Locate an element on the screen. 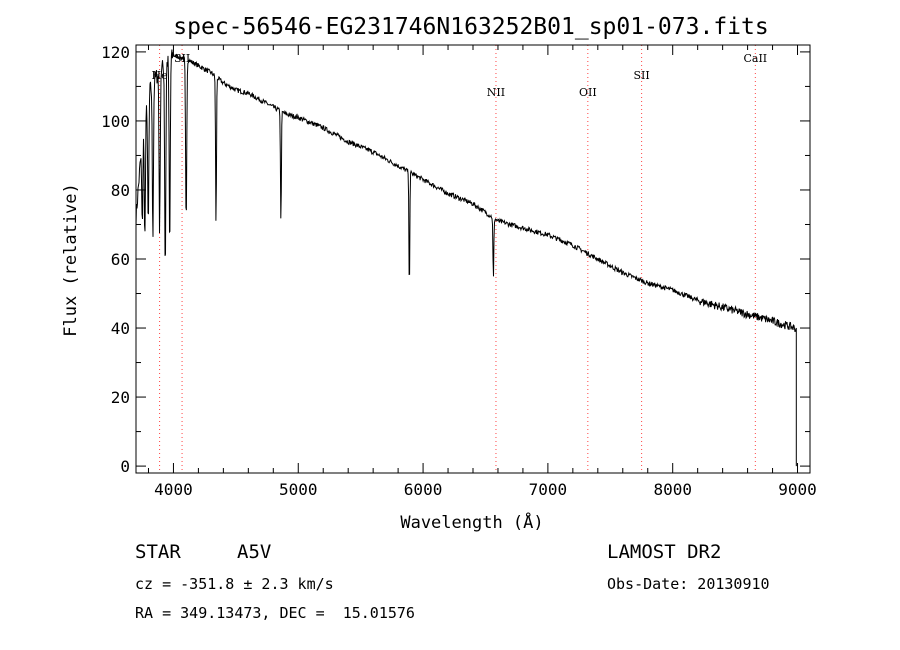 Image resolution: width=900 pixels, height=650 pixels. line-marker-label: He is located at coordinates (160, 75).